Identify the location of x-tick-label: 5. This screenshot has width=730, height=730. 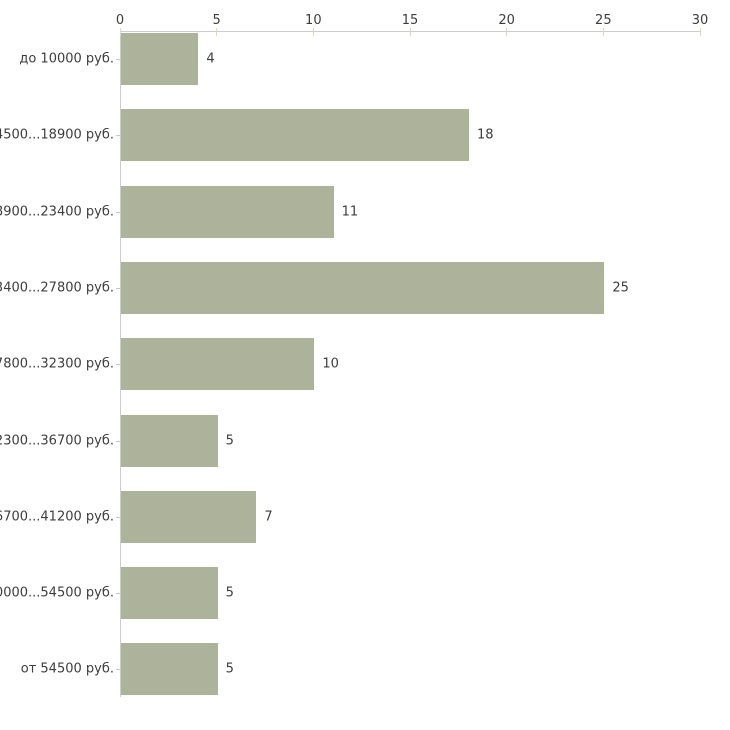
(216, 20).